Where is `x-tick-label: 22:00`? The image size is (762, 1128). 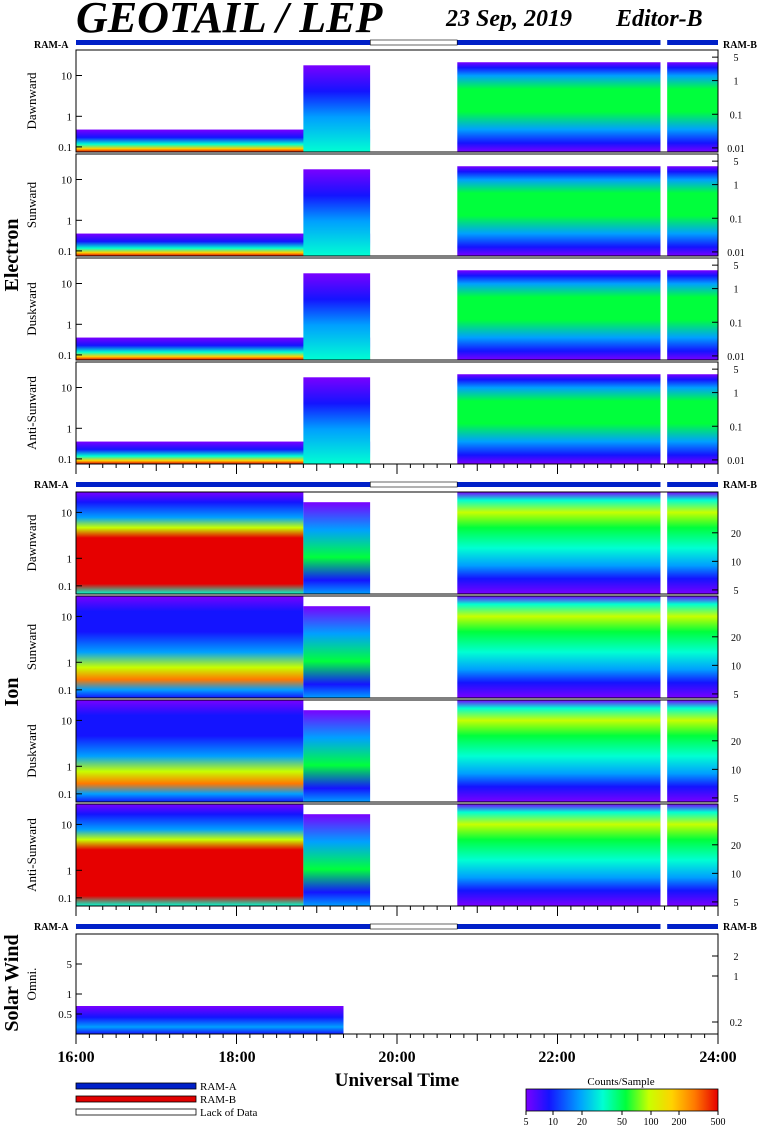
x-tick-label: 22:00 is located at coordinates (556, 1057).